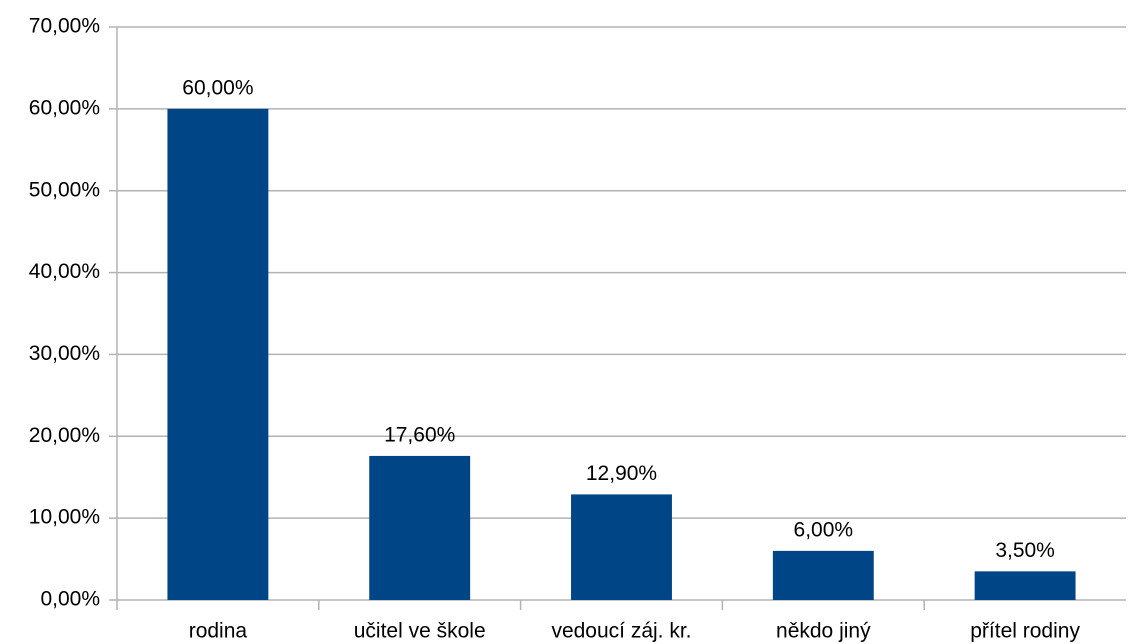 Image resolution: width=1128 pixels, height=644 pixels. I want to click on x-tick-label: rodina, so click(218, 631).